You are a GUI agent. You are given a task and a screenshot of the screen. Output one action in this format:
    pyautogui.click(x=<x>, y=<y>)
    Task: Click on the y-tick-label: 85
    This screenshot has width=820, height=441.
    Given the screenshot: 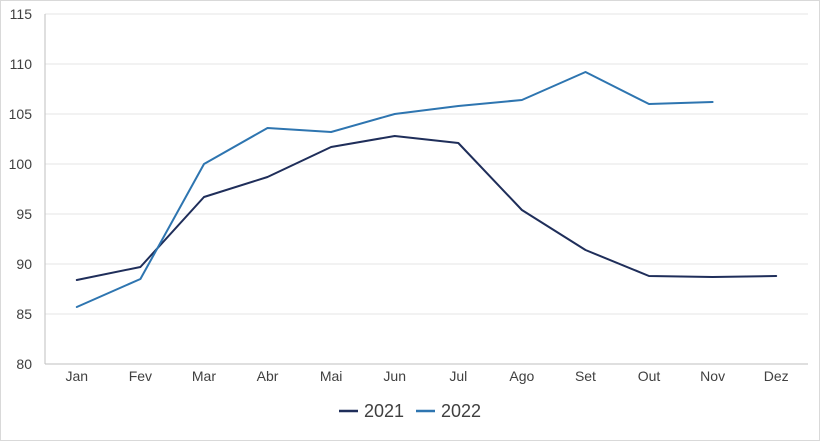 What is the action you would take?
    pyautogui.click(x=24, y=314)
    